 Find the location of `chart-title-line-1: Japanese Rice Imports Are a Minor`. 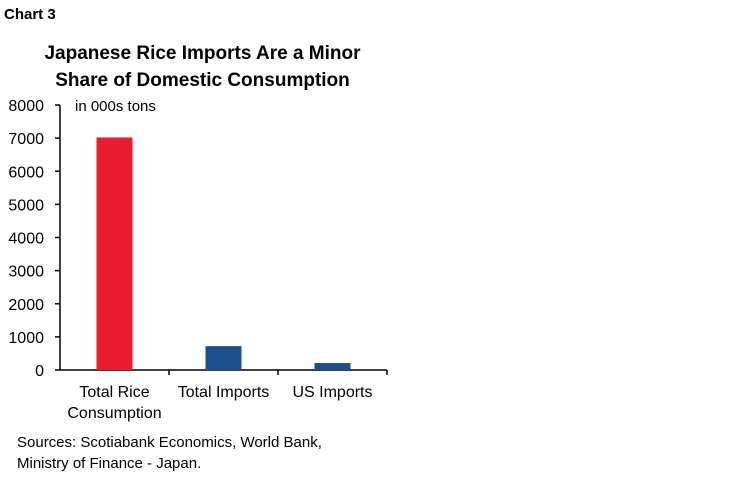

chart-title-line-1: Japanese Rice Imports Are a Minor is located at coordinates (202, 53).